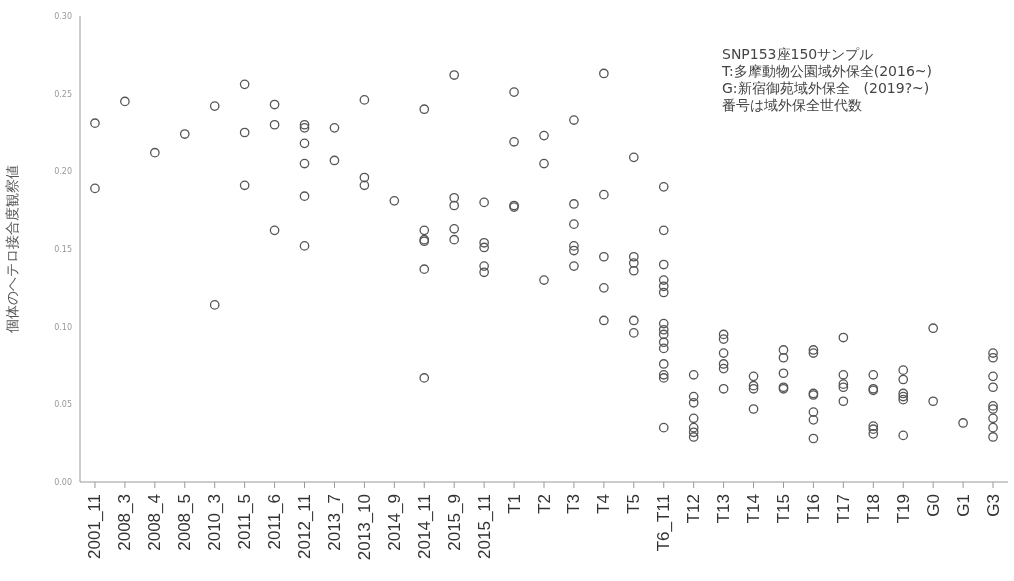  What do you see at coordinates (484, 526) in the screenshot?
I see `x-tick-label: 2015_11` at bounding box center [484, 526].